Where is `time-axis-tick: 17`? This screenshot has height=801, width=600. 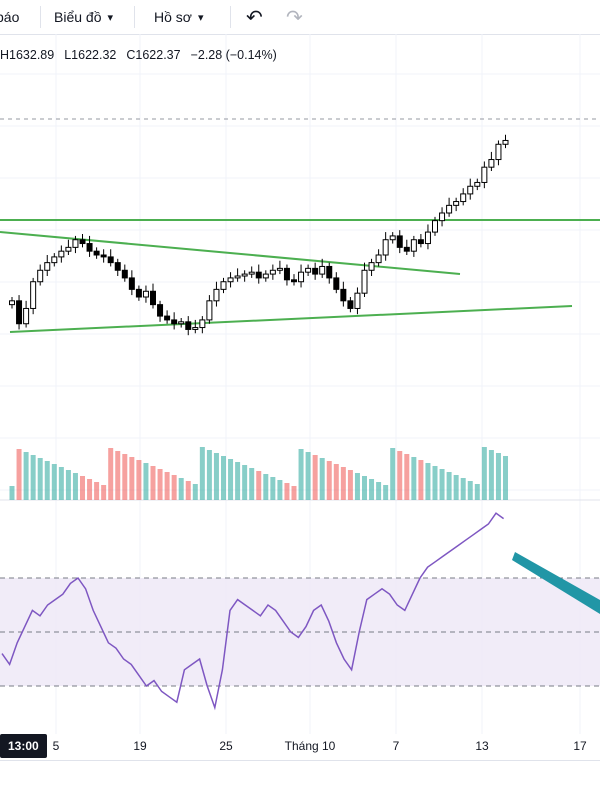 time-axis-tick: 17 is located at coordinates (580, 746).